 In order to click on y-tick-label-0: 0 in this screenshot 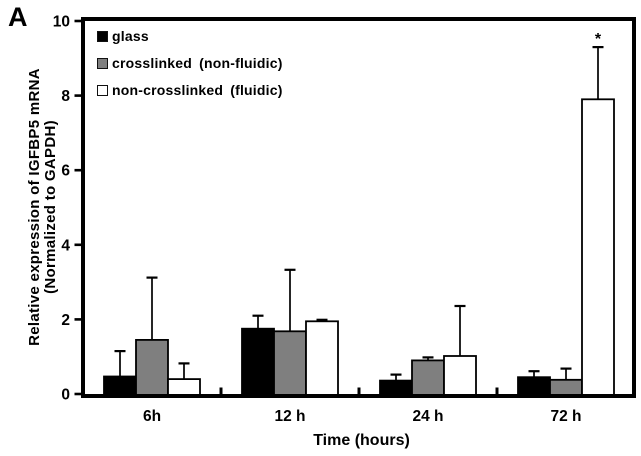, I will do `click(65, 395)`.